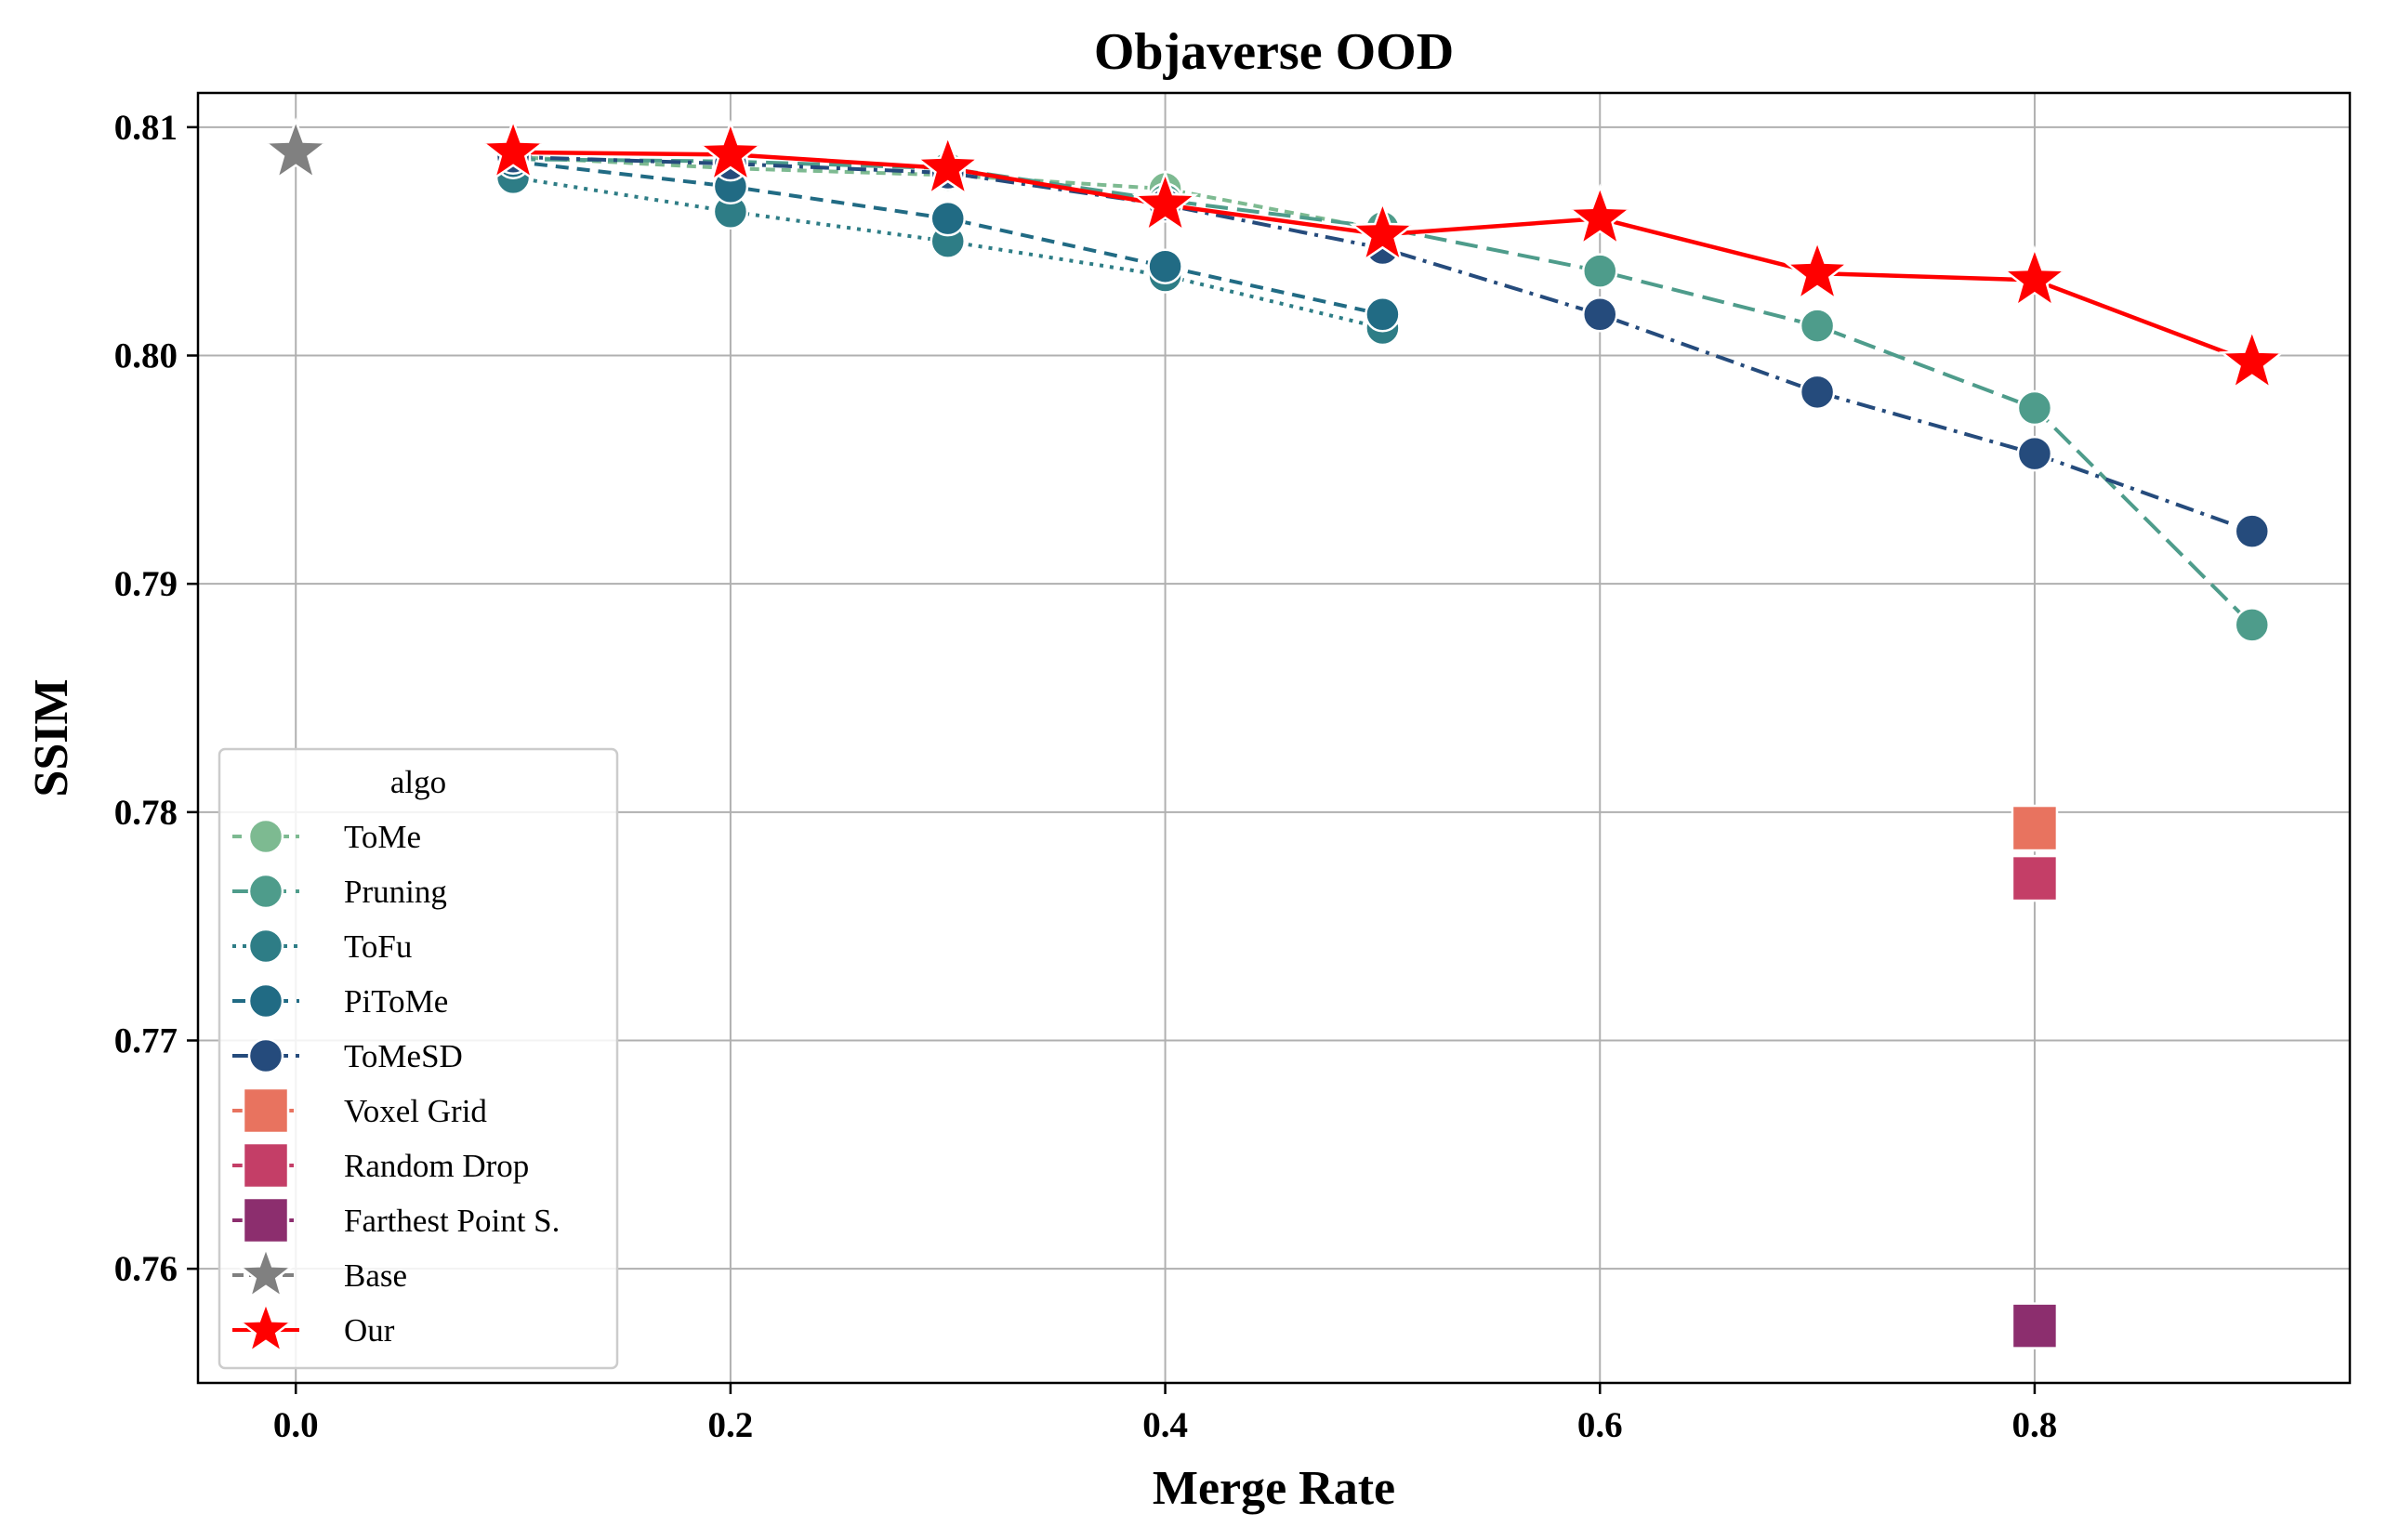  Describe the element at coordinates (266, 1272) in the screenshot. I see `legend-marker-base` at that location.